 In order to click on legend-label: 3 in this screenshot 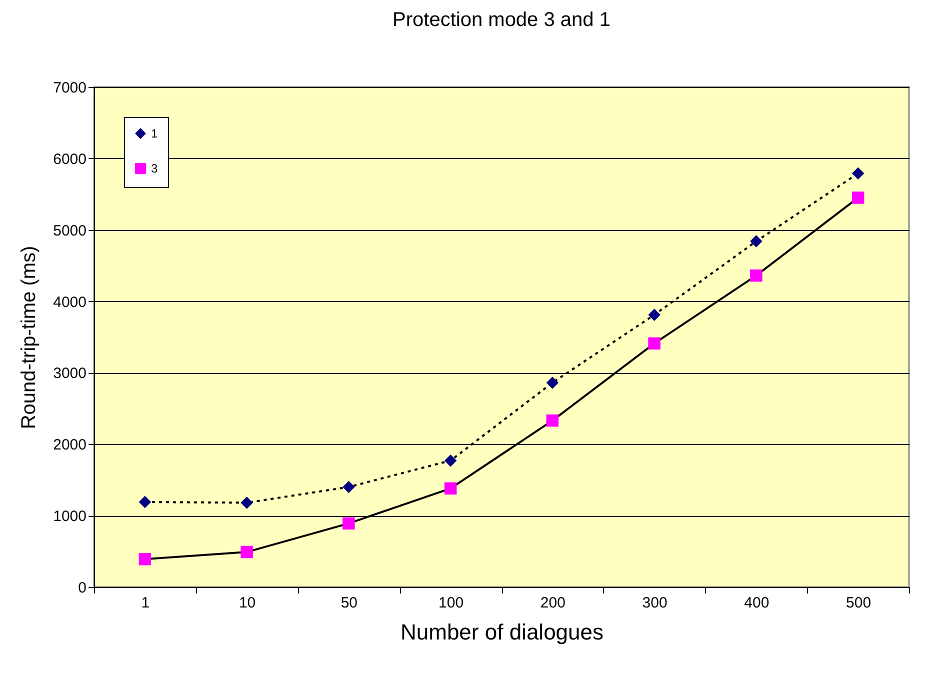, I will do `click(154, 169)`.